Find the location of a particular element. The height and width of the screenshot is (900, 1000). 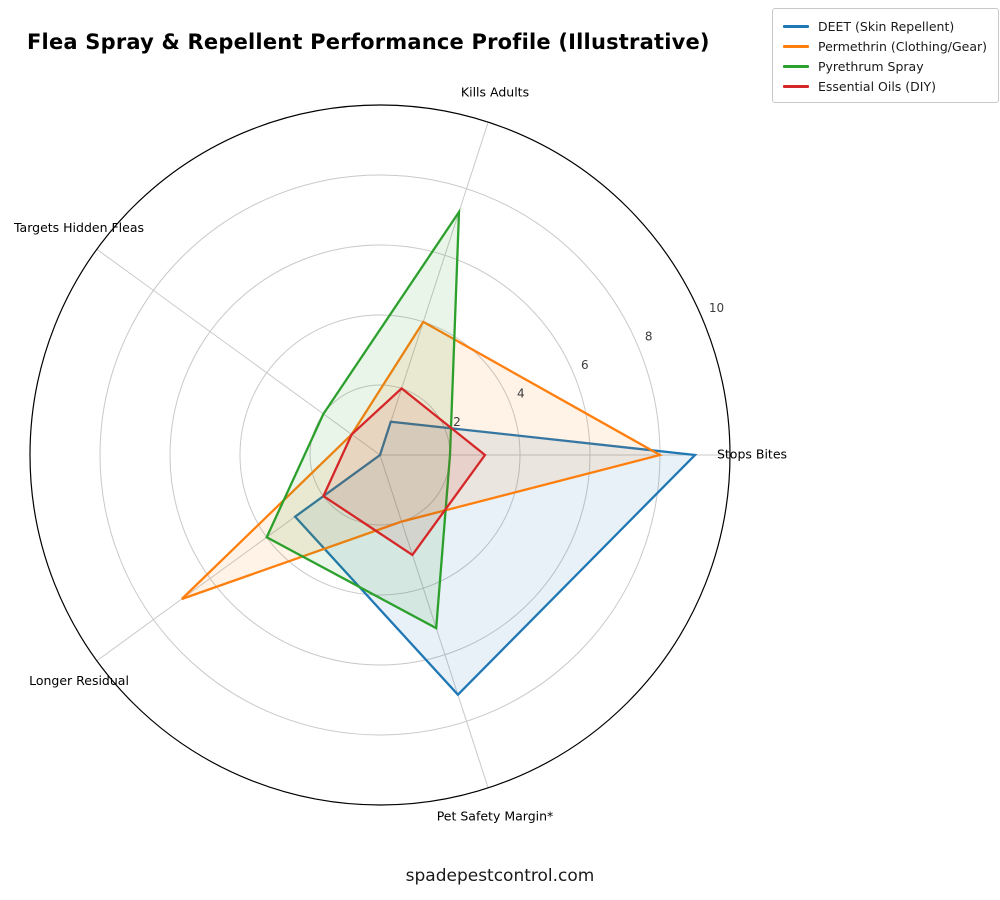

radar-tick-label: 2 is located at coordinates (457, 422).